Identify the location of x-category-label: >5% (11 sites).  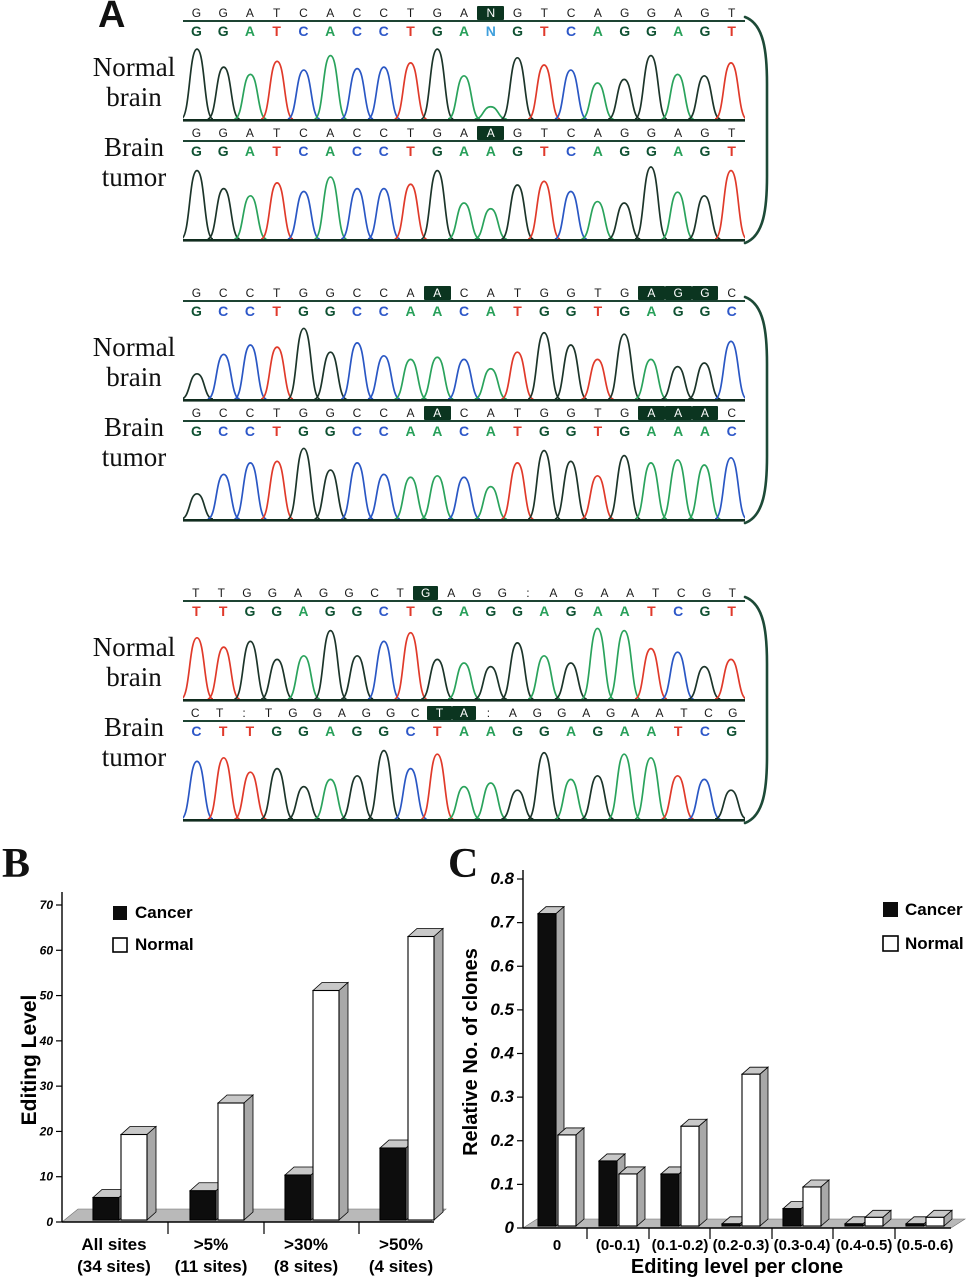
(211, 1255).